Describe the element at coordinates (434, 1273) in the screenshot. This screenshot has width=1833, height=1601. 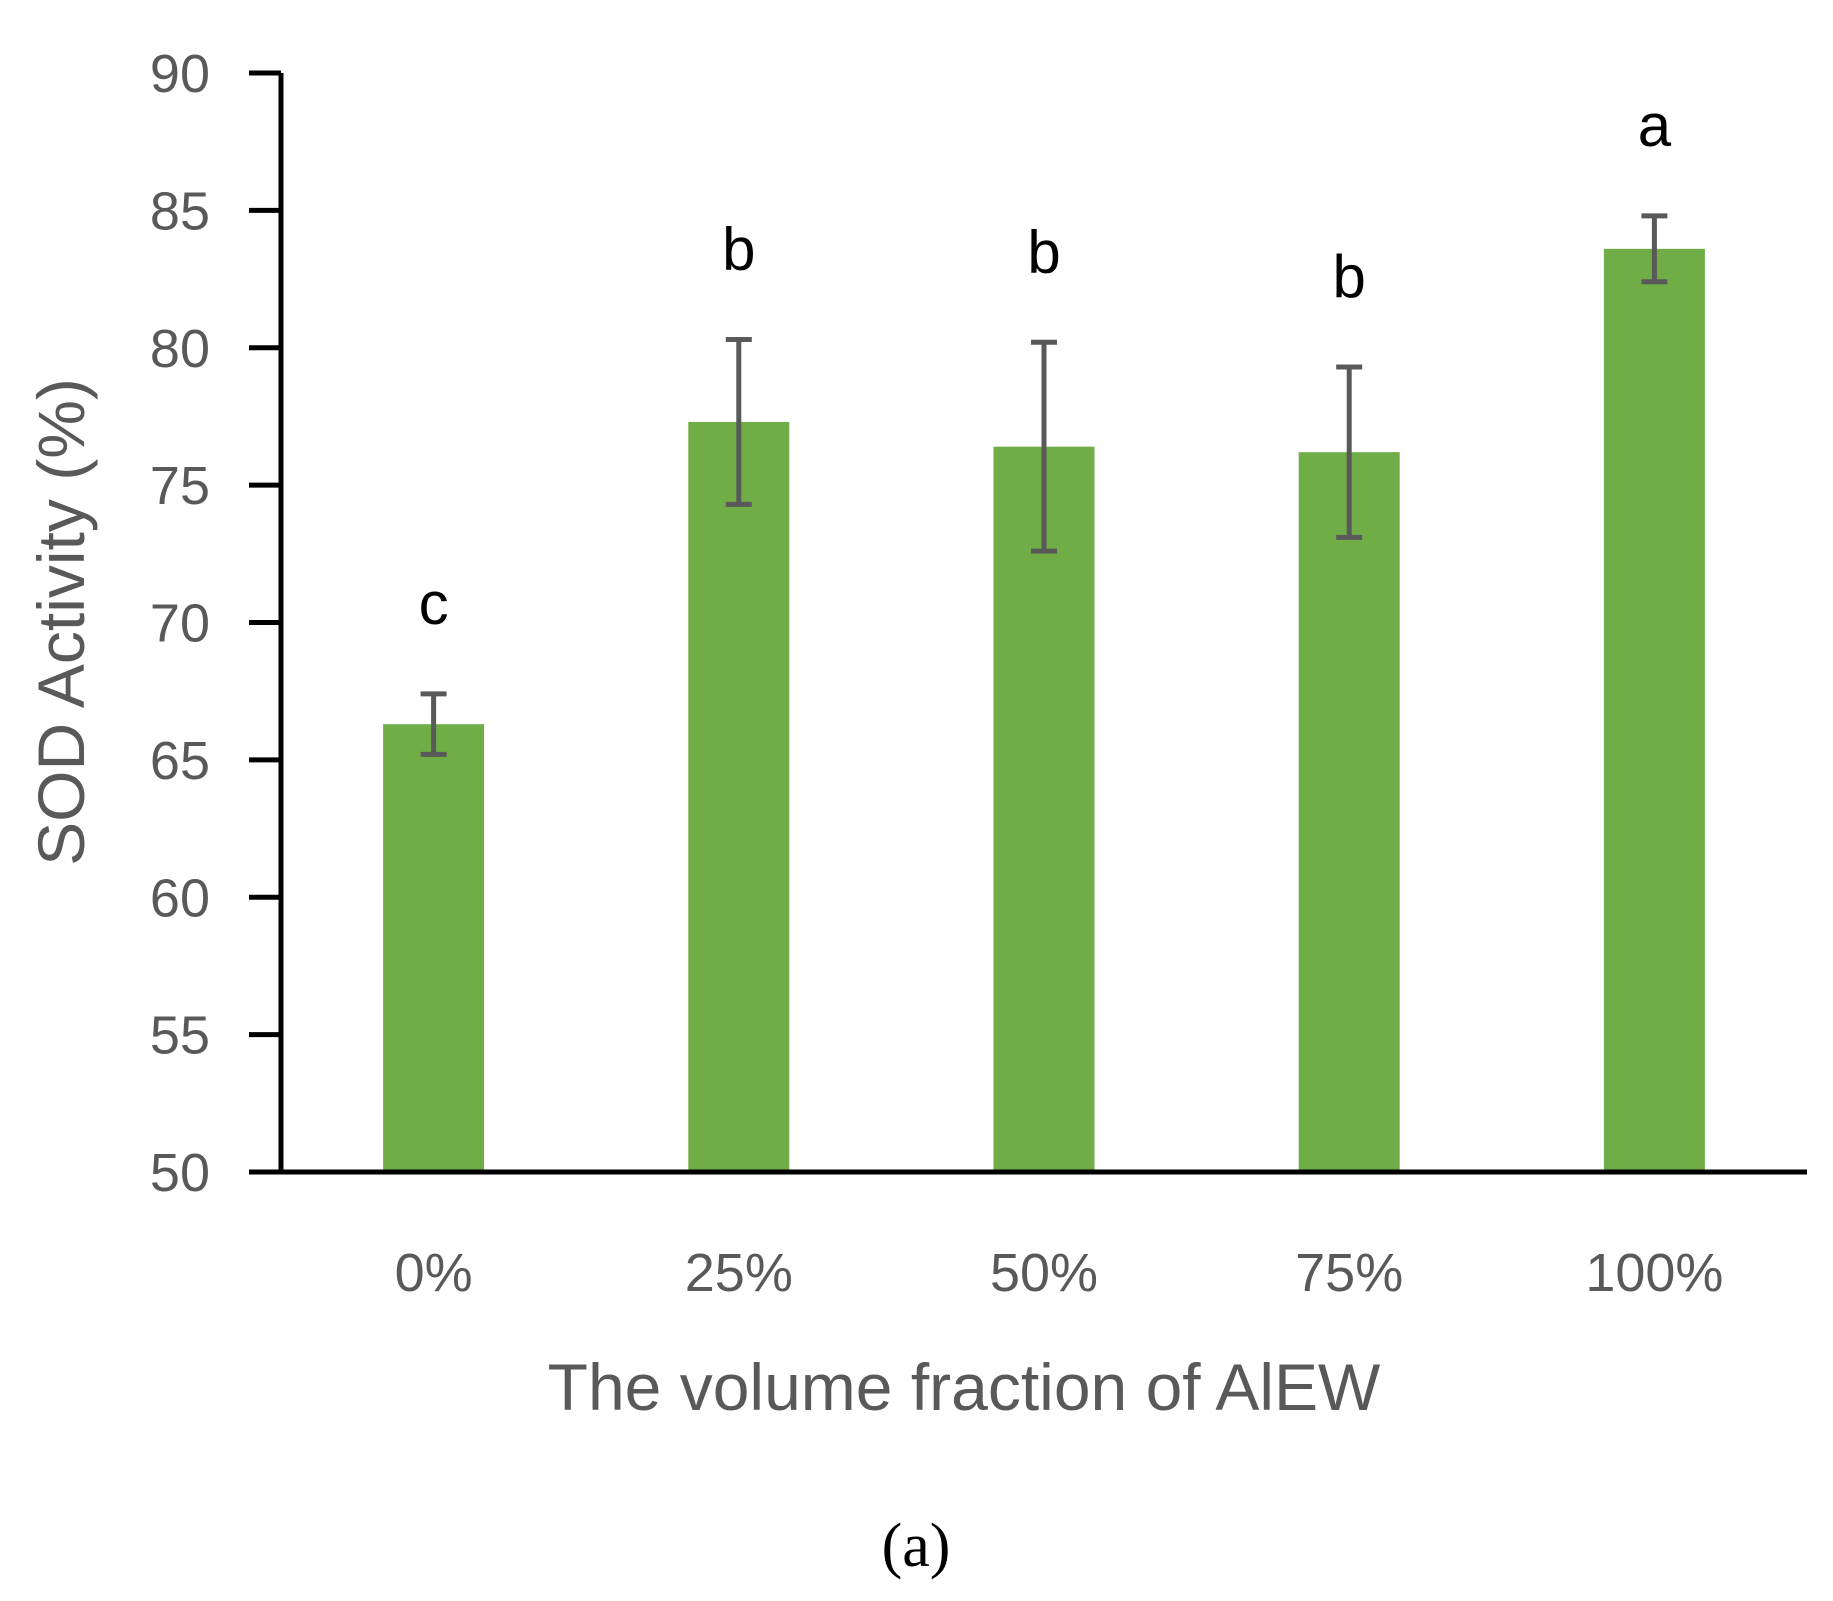
I see `x-tick-label: 0%` at that location.